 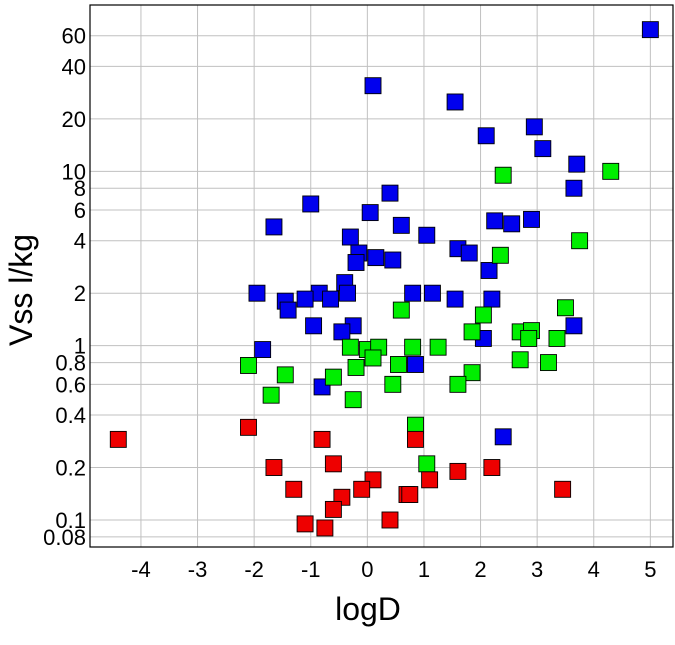 What do you see at coordinates (21, 290) in the screenshot?
I see `y-axis-title: Vss l/kg` at bounding box center [21, 290].